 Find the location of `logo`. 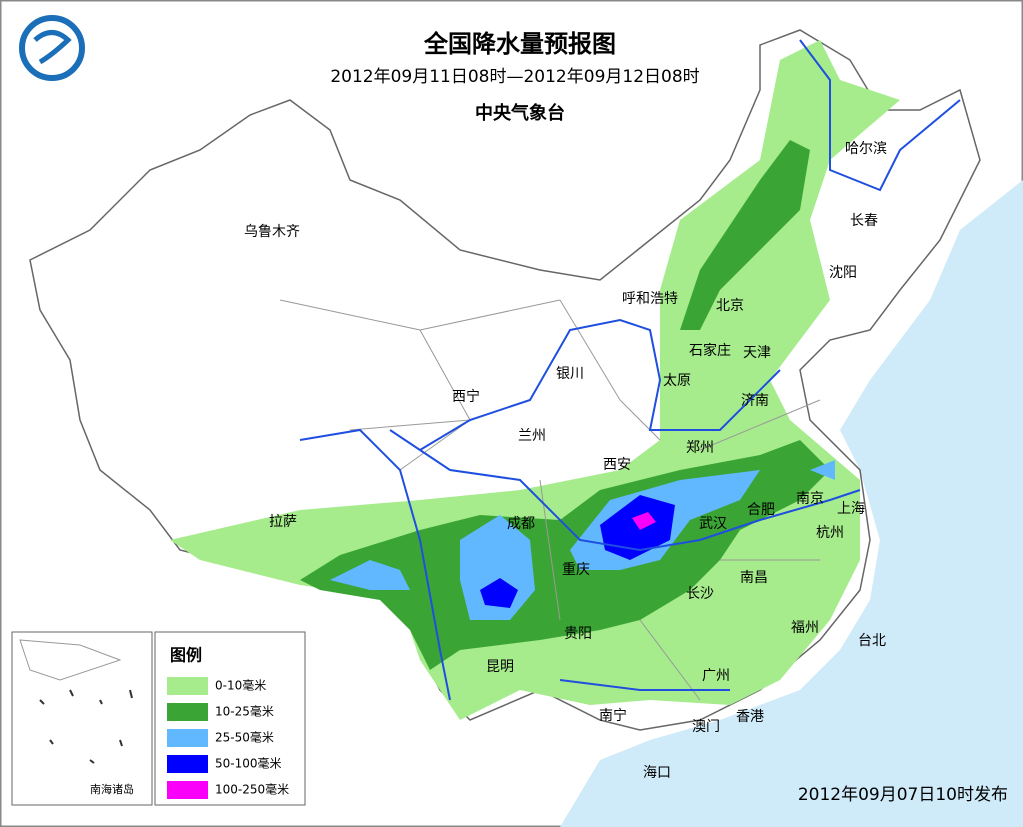

logo is located at coordinates (52, 47).